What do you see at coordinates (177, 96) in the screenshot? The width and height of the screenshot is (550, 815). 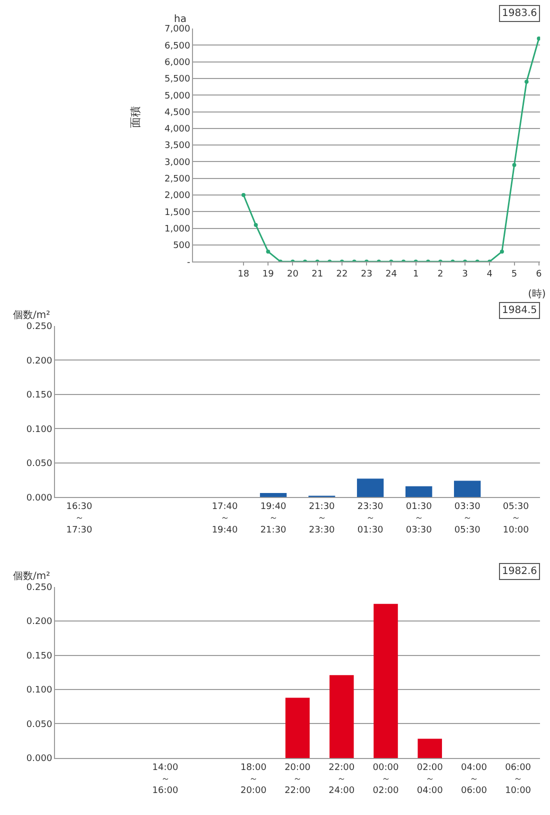 I see `y-tick-label: 5,000` at bounding box center [177, 96].